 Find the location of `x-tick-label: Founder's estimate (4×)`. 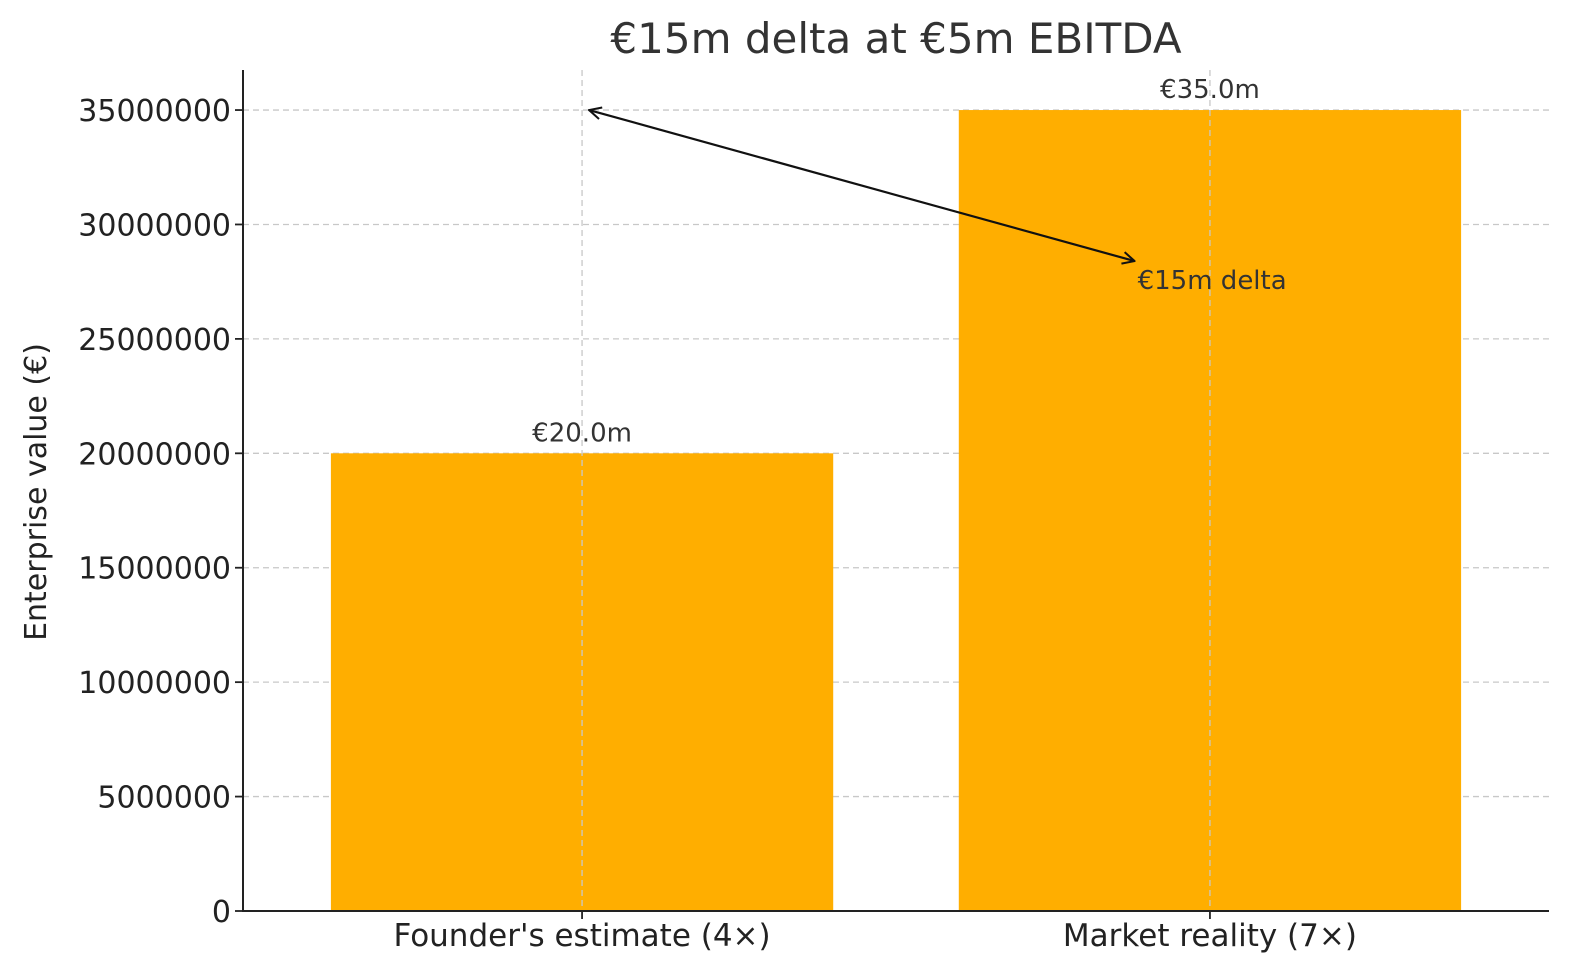

x-tick-label: Founder's estimate (4×) is located at coordinates (581, 936).